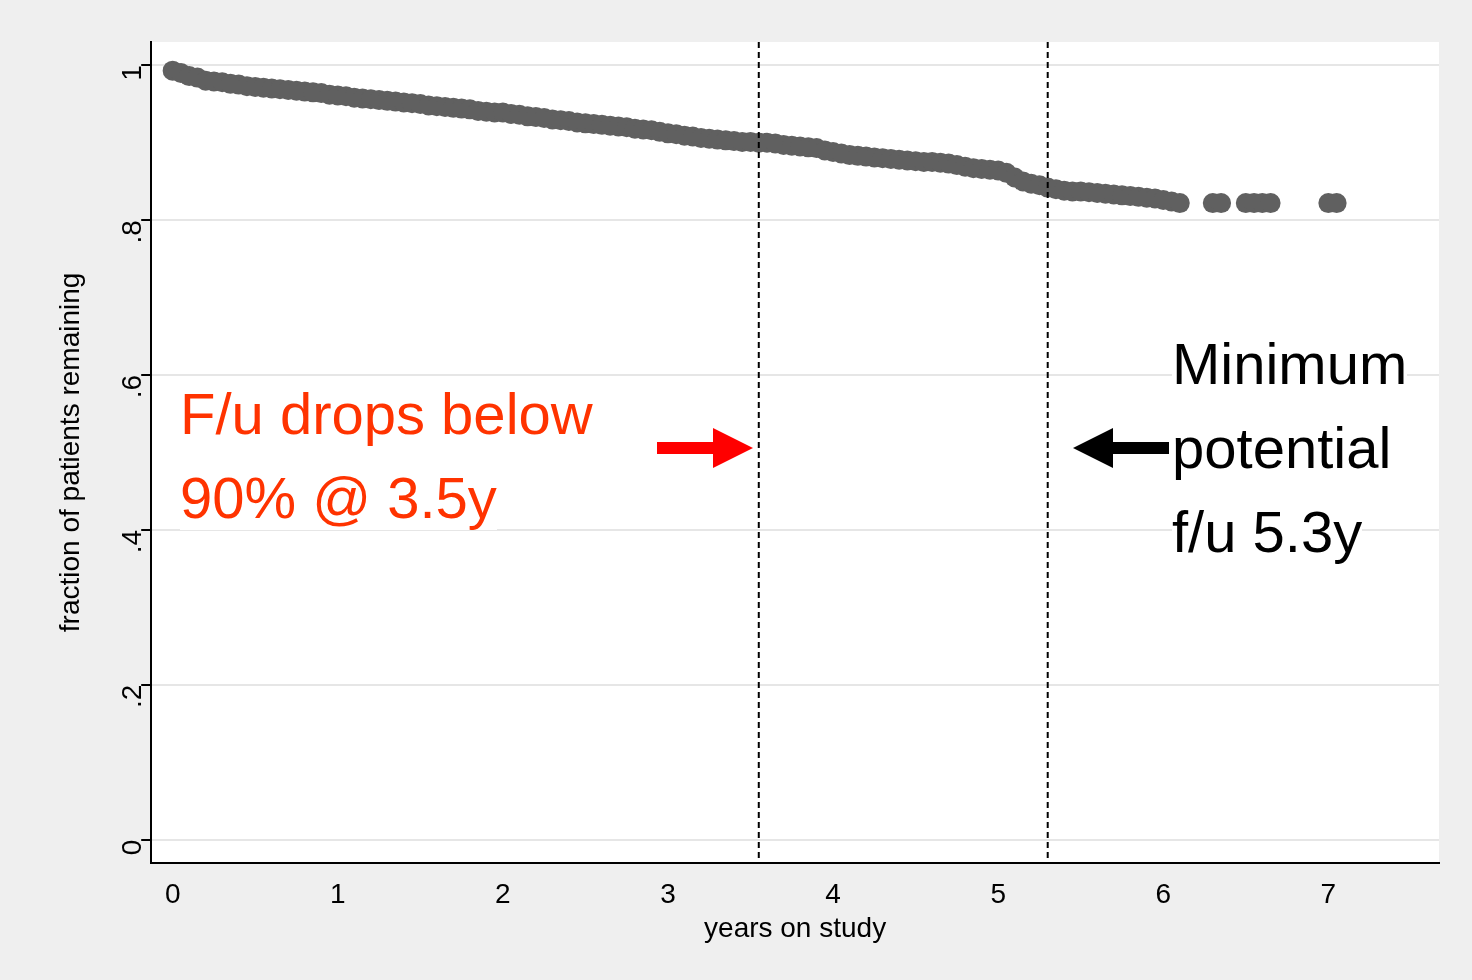  Describe the element at coordinates (833, 894) in the screenshot. I see `x-tick-label: 4` at that location.